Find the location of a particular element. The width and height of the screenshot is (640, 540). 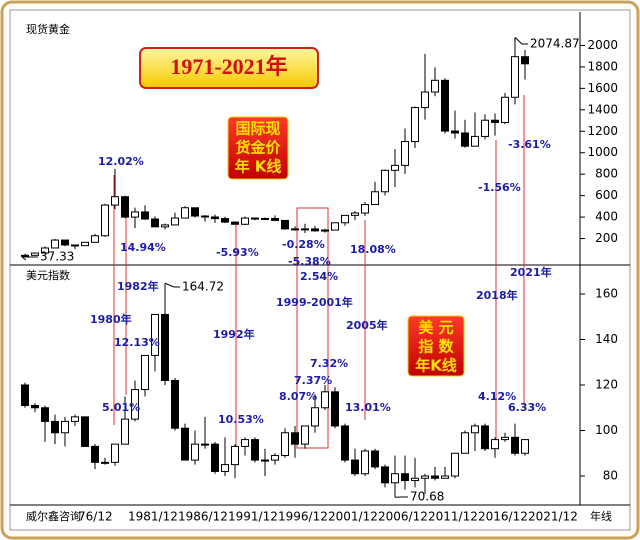

chart-title: 1971-2021年 is located at coordinates (228, 66).